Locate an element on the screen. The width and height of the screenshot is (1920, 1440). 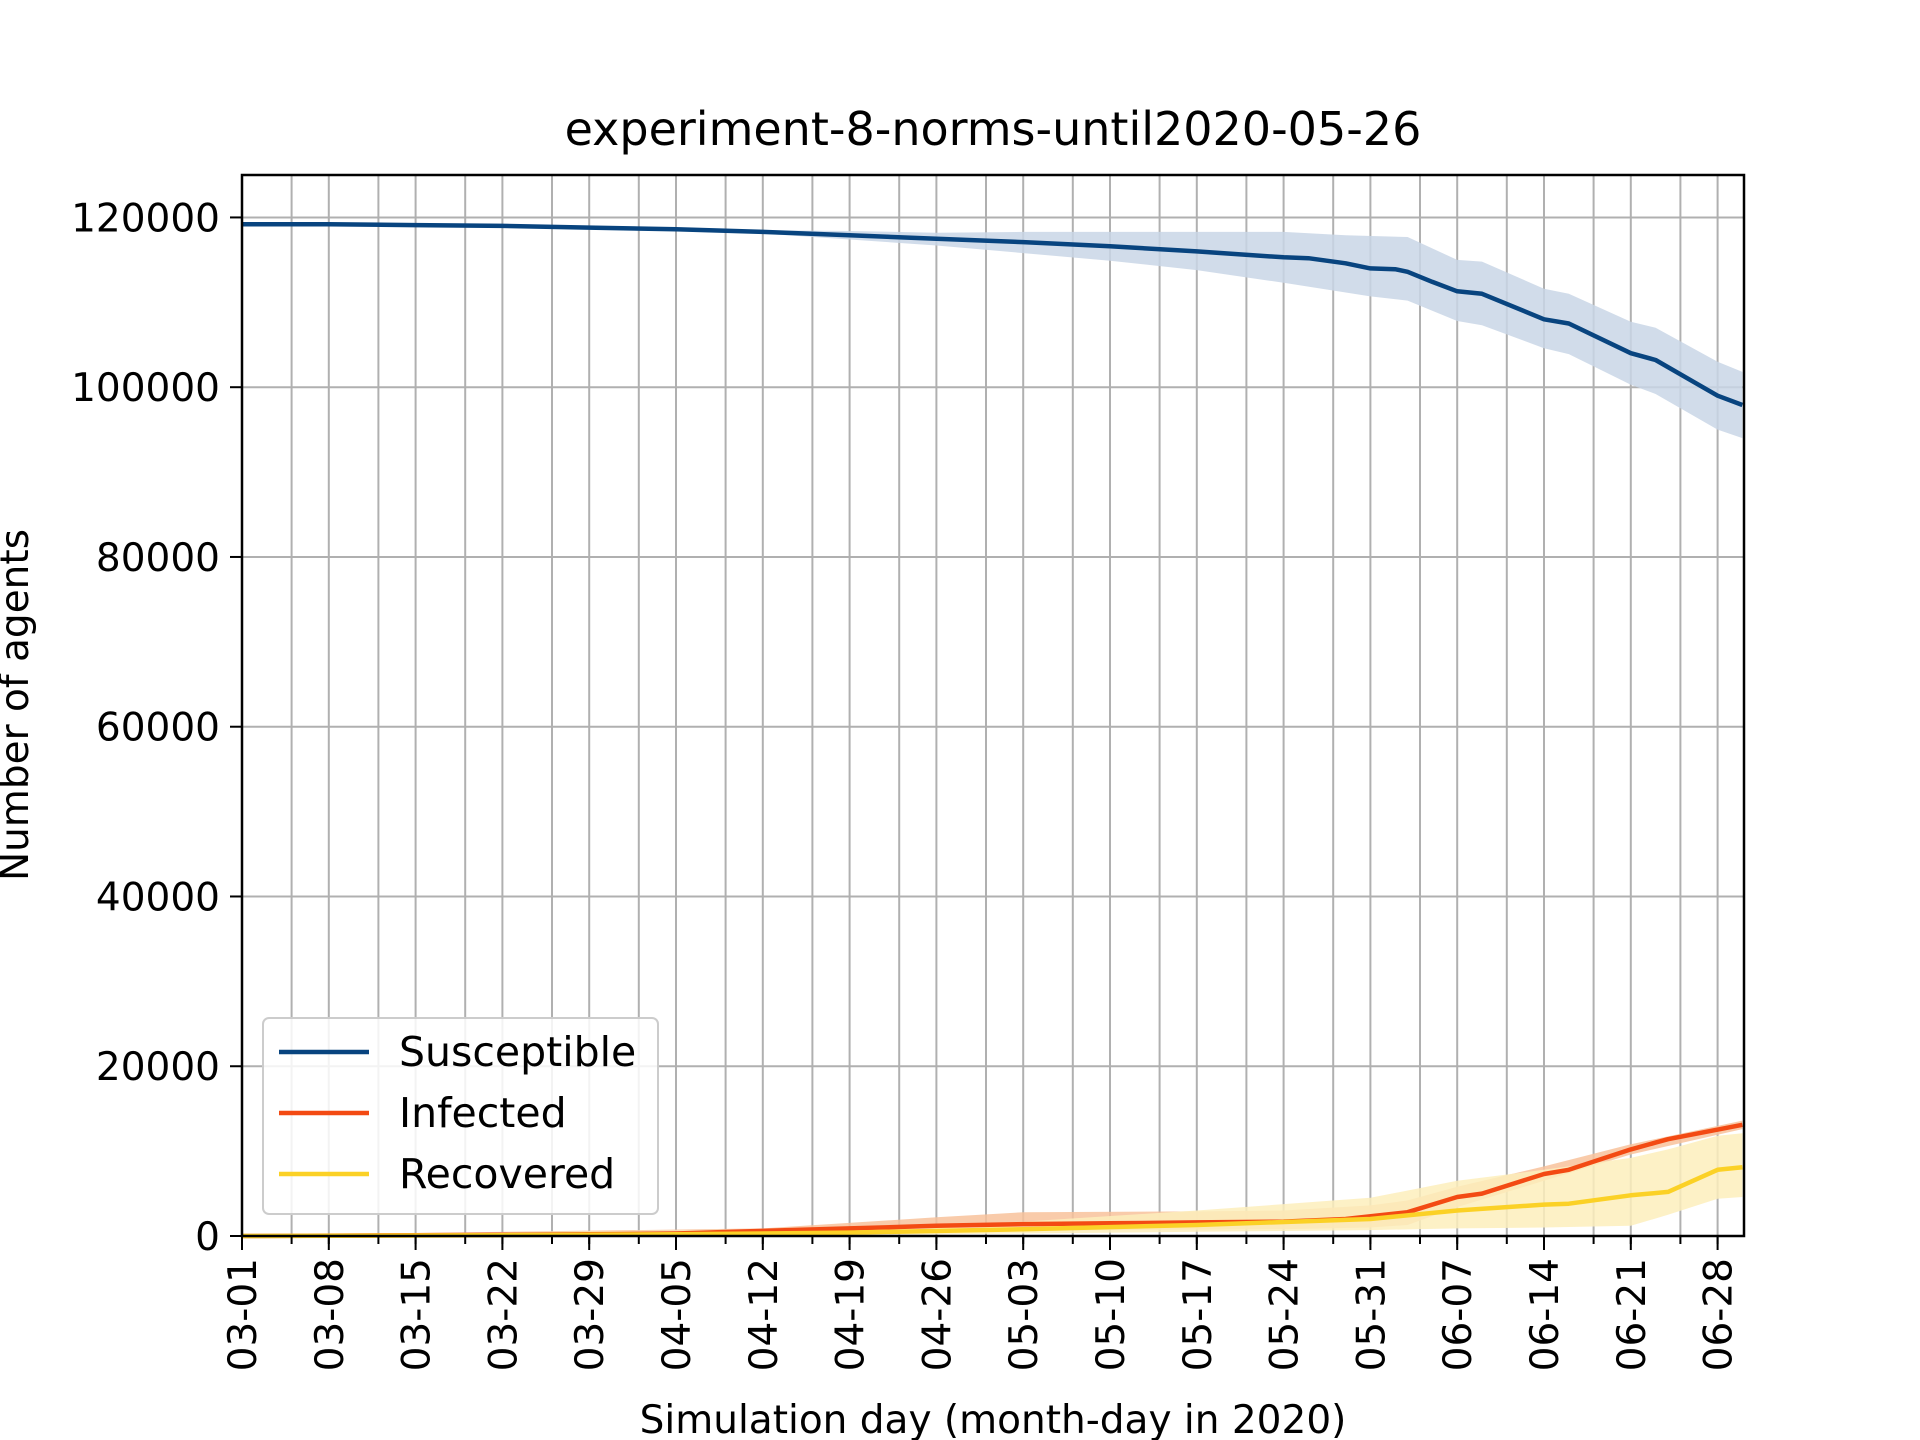
x-tick-label: 03-29 is located at coordinates (590, 1314).